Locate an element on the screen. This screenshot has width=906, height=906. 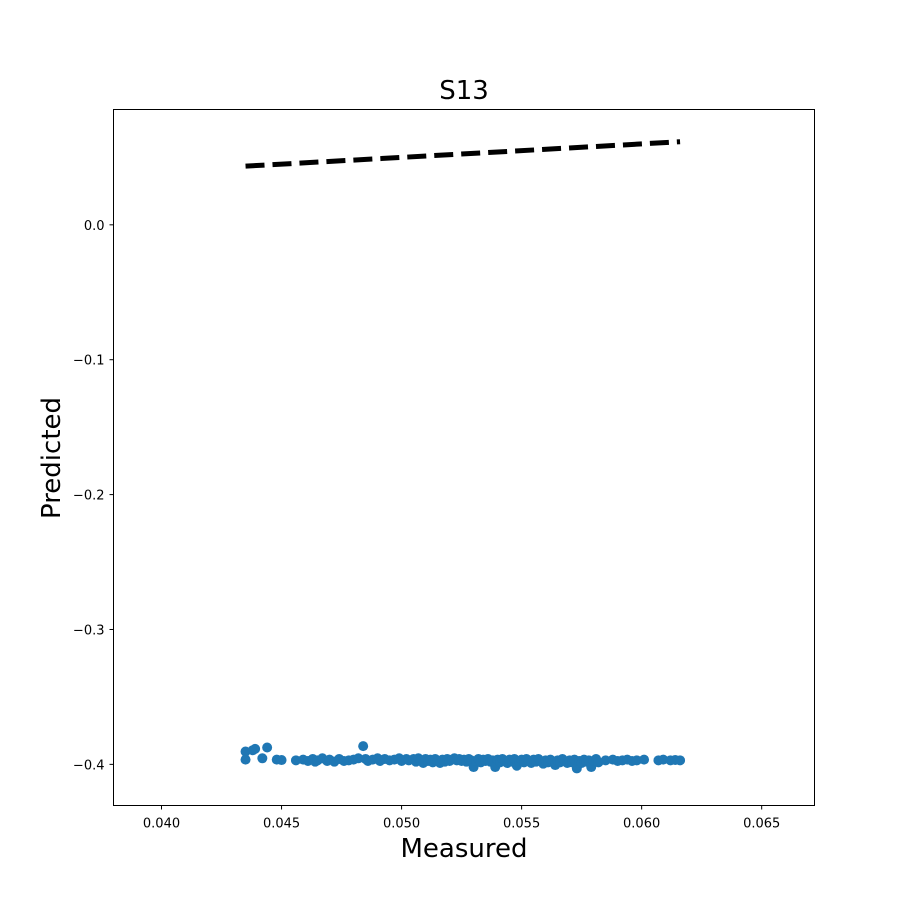
y-axis-label: Predicted is located at coordinates (52, 458).